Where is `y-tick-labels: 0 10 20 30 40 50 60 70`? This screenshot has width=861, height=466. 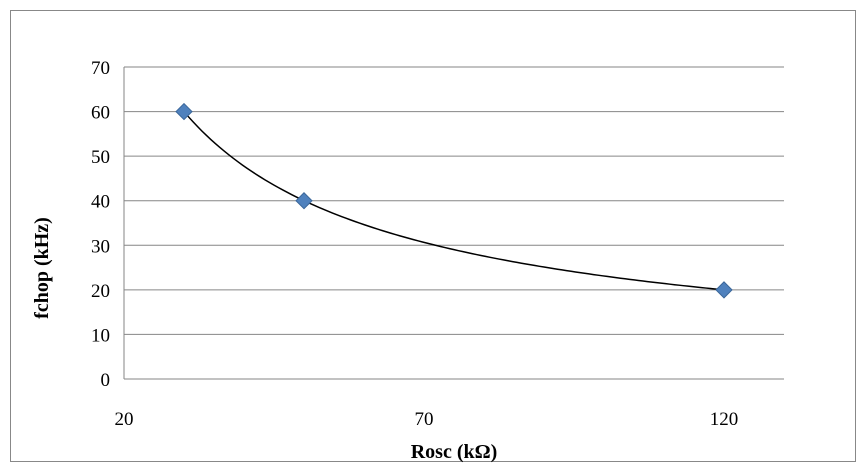 y-tick-labels: 0 10 20 30 40 50 60 70 is located at coordinates (100, 224).